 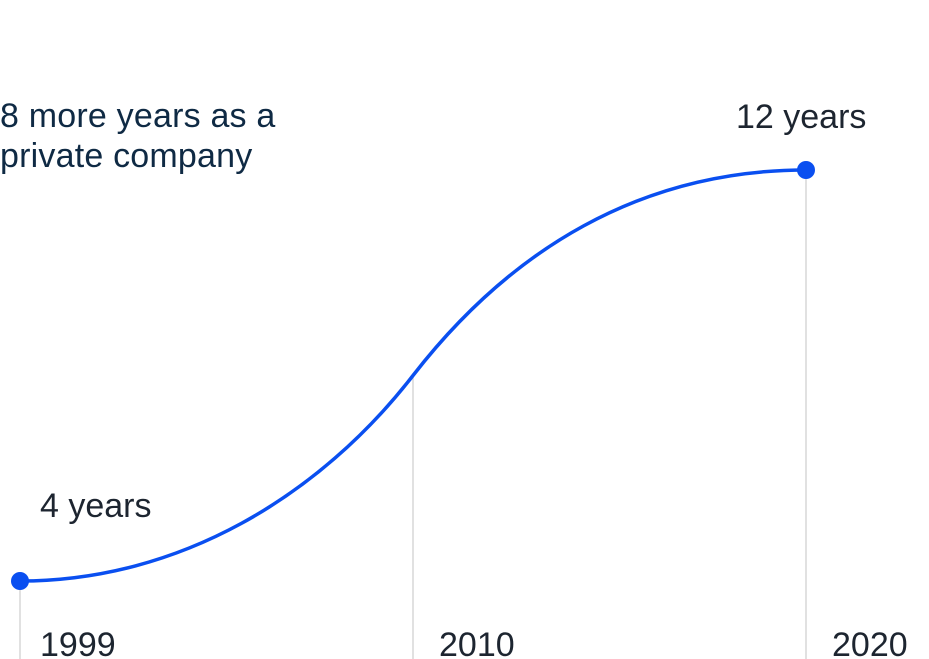 I want to click on tick-label-2020: 2020, so click(x=870, y=642).